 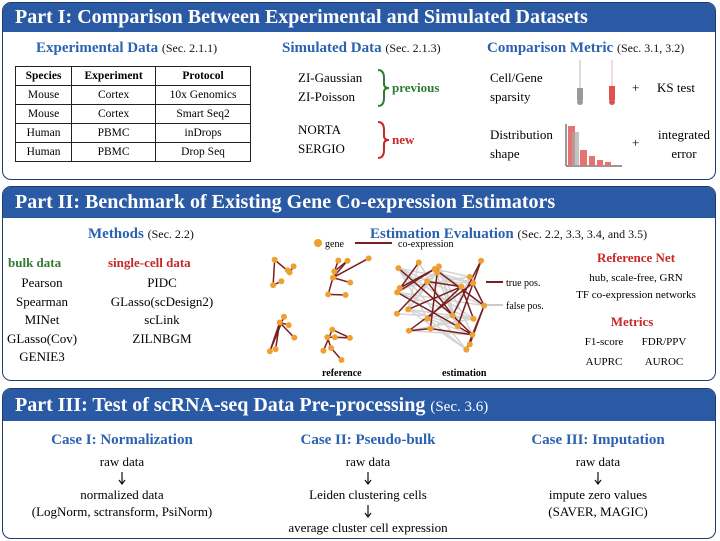 What do you see at coordinates (636, 87) in the screenshot?
I see `plus: +` at bounding box center [636, 87].